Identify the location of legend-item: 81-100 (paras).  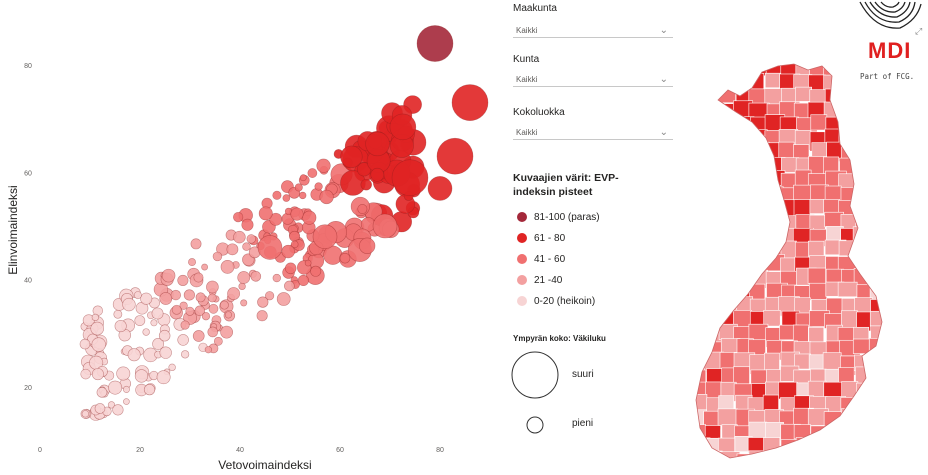
(558, 218).